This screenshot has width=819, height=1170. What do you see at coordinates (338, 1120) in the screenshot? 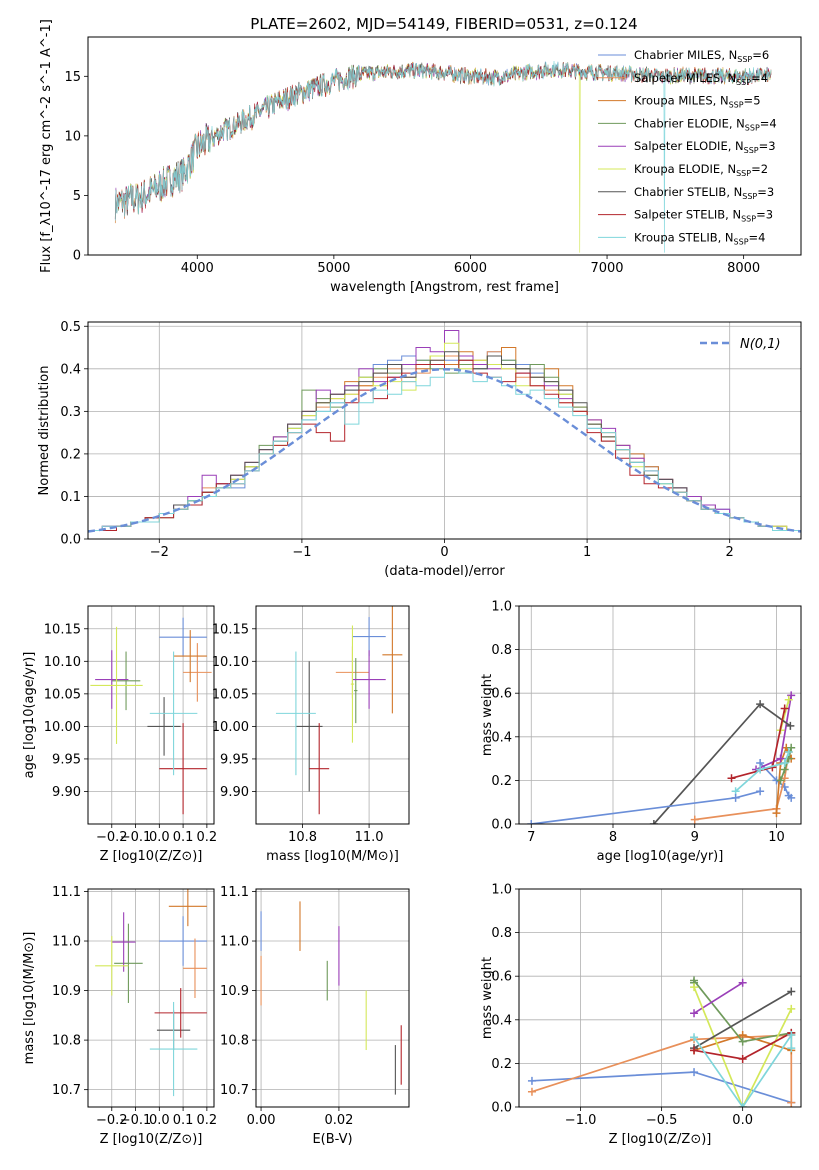
I see `x-tick-label: 0.02` at bounding box center [338, 1120].